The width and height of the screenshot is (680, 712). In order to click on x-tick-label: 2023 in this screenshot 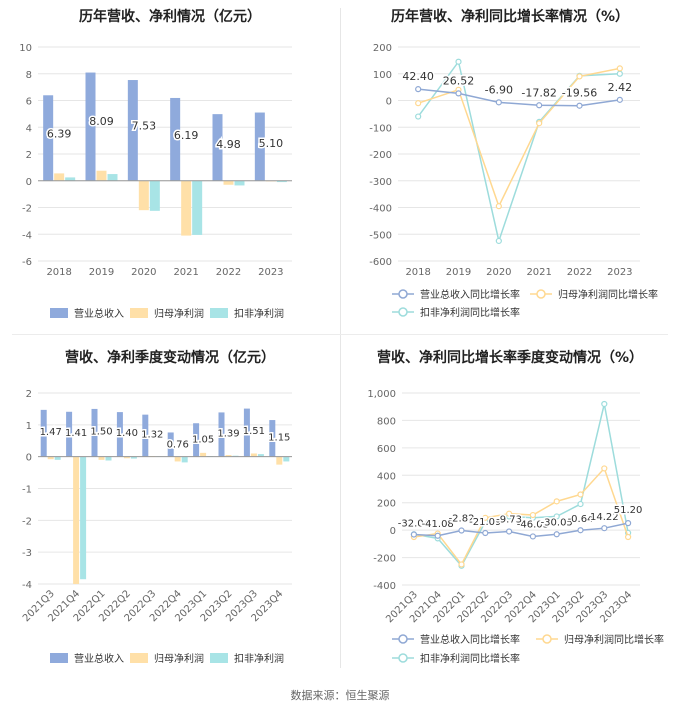, I will do `click(619, 272)`.